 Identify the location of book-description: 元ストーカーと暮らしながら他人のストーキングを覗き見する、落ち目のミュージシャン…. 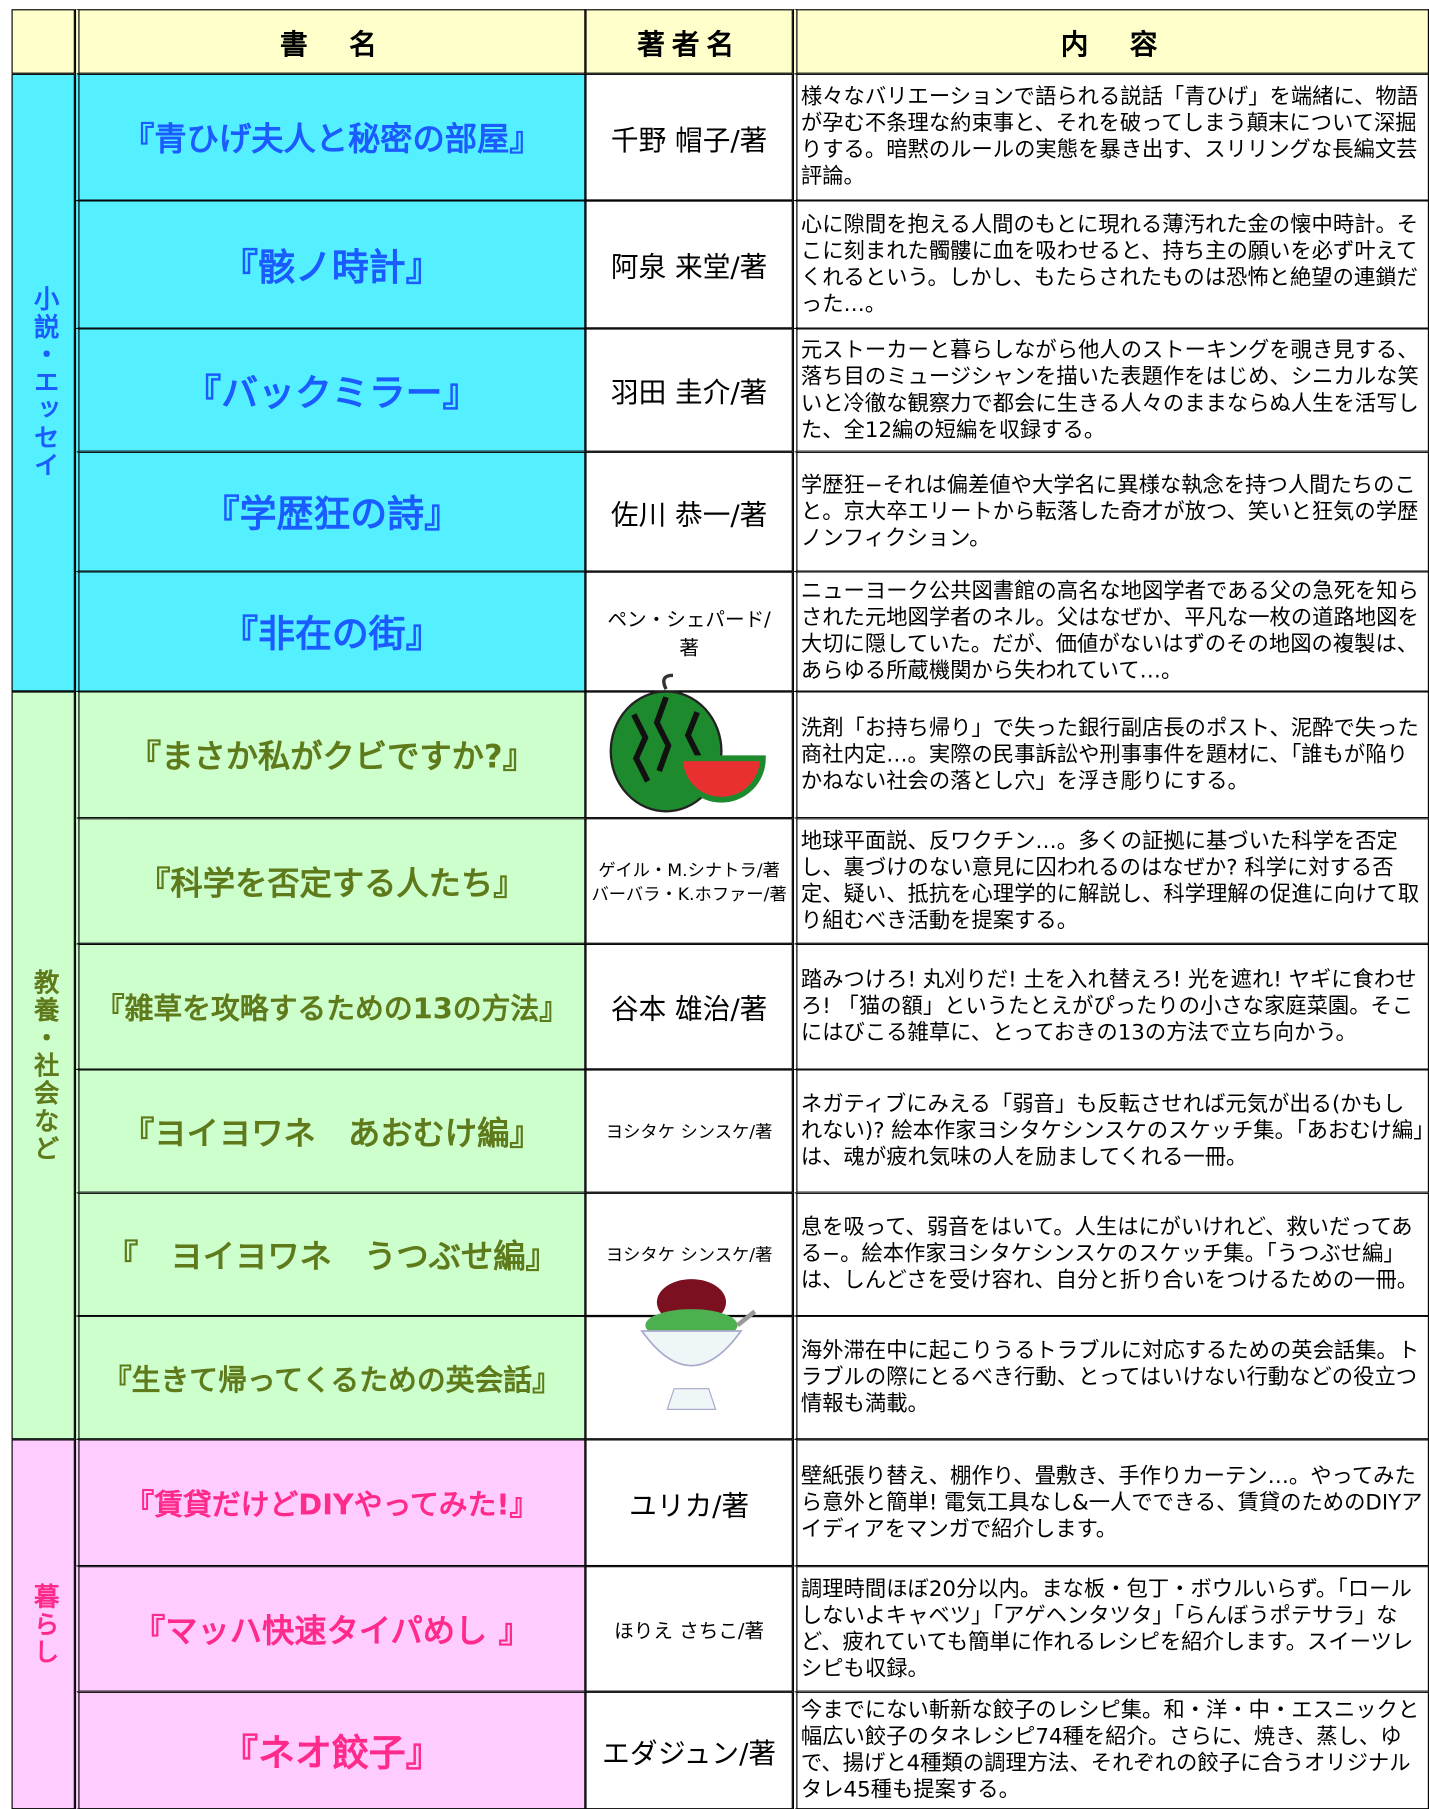
(1110, 390).